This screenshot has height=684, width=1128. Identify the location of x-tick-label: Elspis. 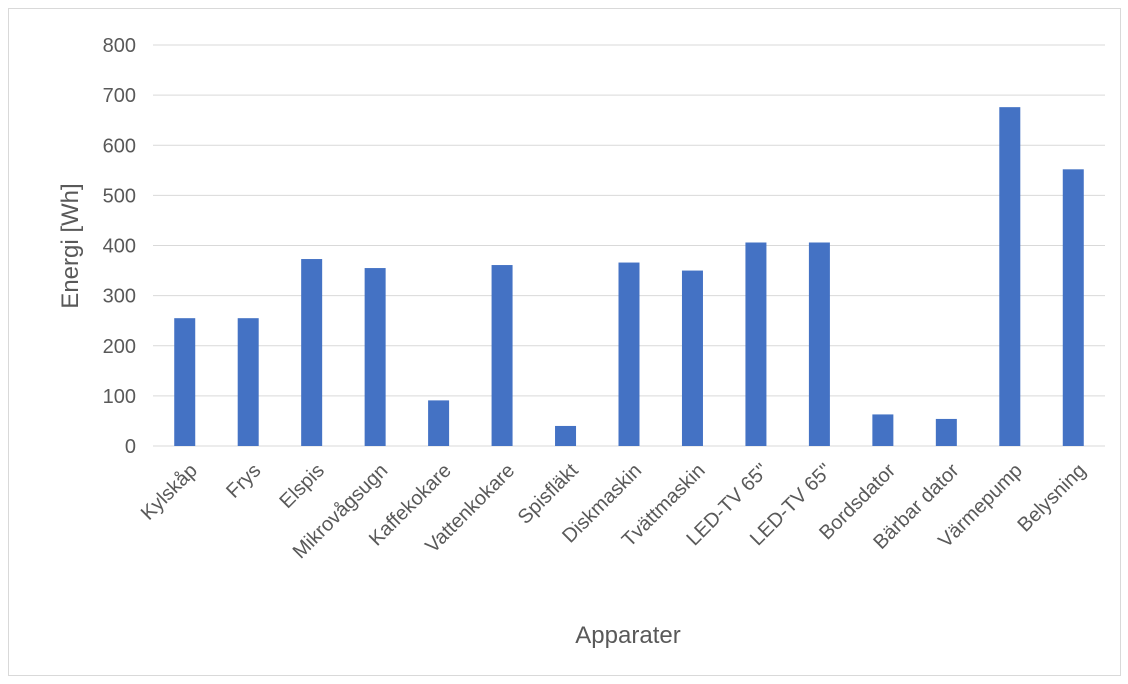
(302, 486).